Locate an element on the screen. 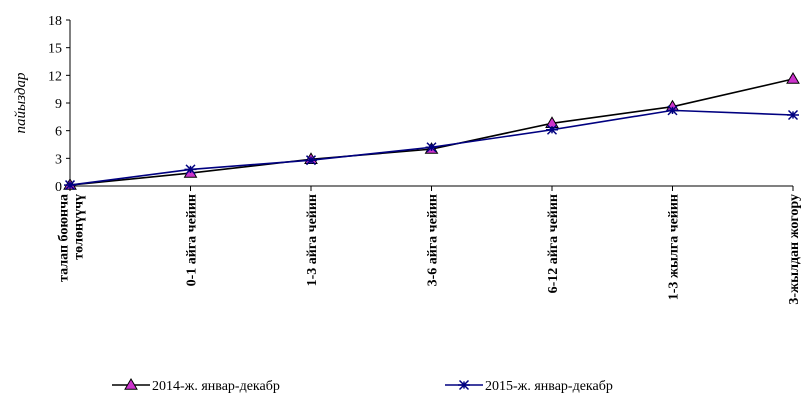  y-axis-ticks: 0 3 6 9 12 15 18 is located at coordinates (59, 104).